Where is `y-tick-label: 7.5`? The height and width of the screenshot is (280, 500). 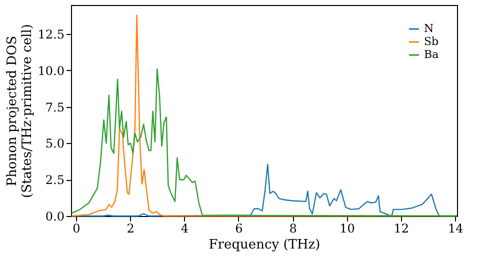
y-tick-label: 7.5 is located at coordinates (54, 107).